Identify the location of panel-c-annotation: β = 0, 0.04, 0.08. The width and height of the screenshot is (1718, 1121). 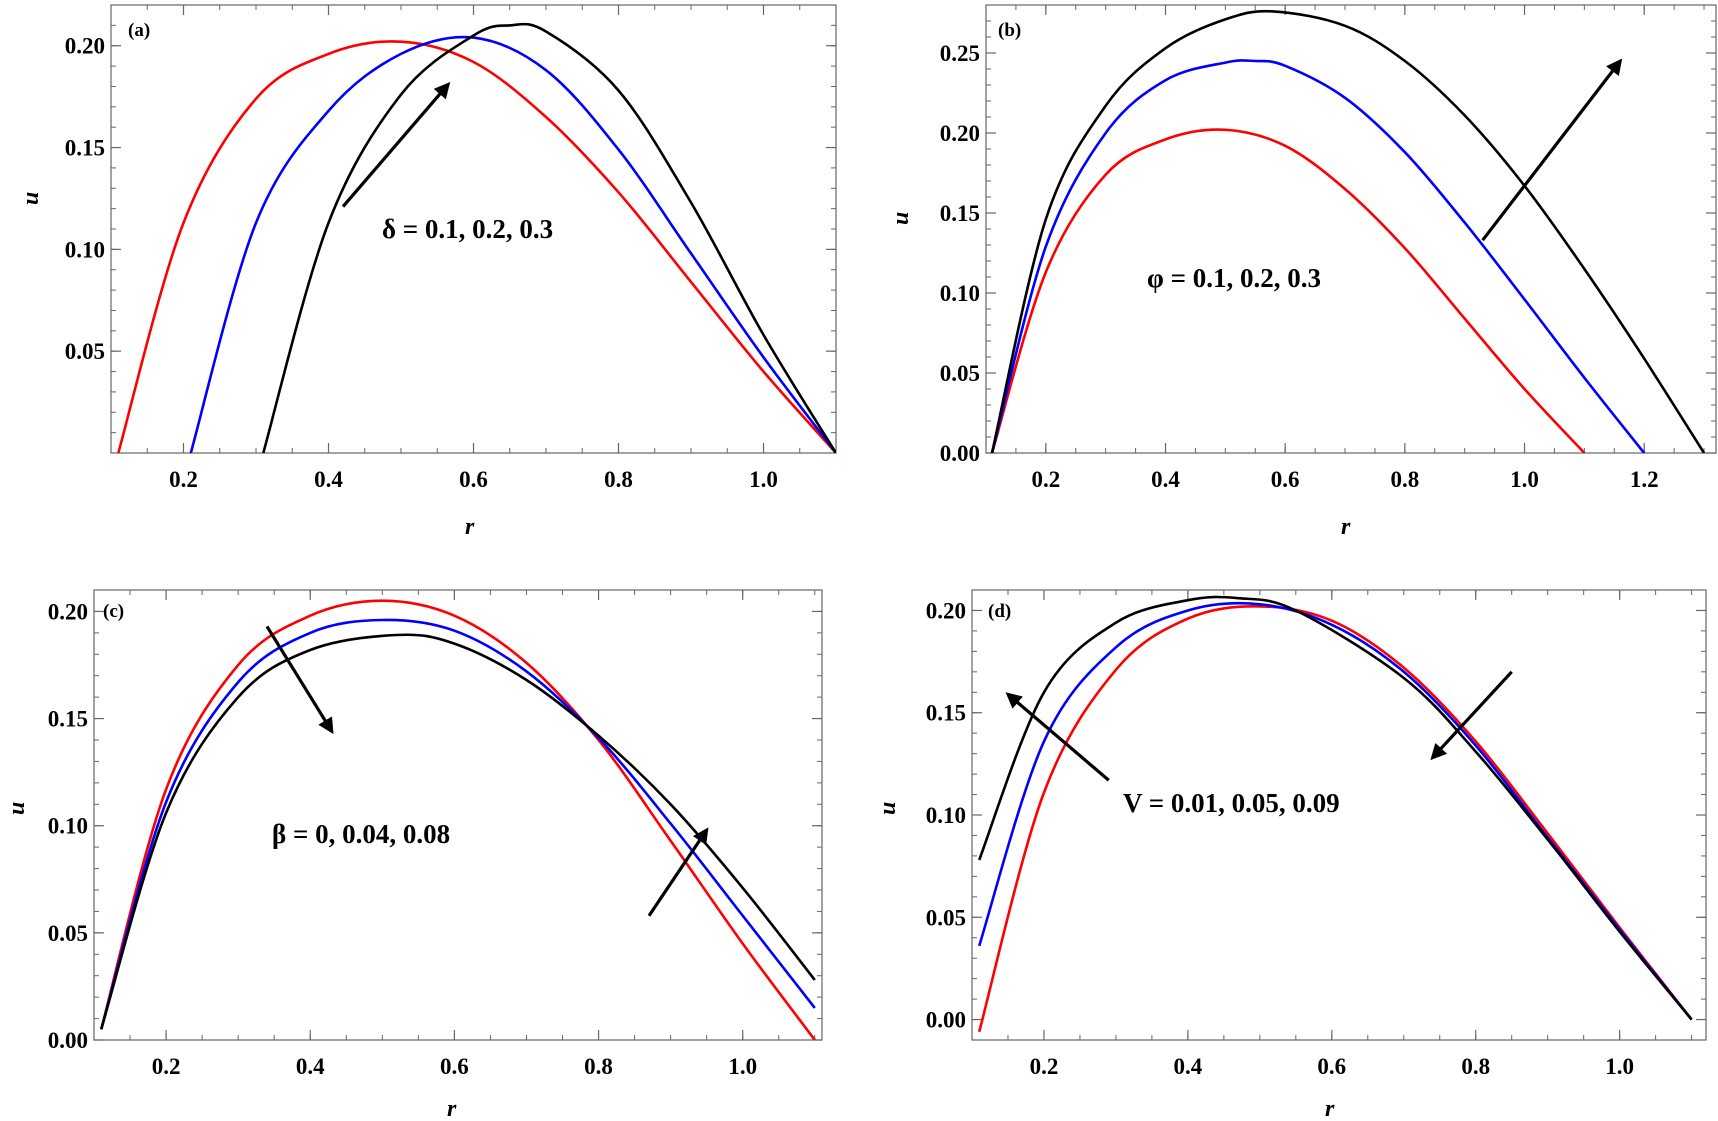
(361, 834).